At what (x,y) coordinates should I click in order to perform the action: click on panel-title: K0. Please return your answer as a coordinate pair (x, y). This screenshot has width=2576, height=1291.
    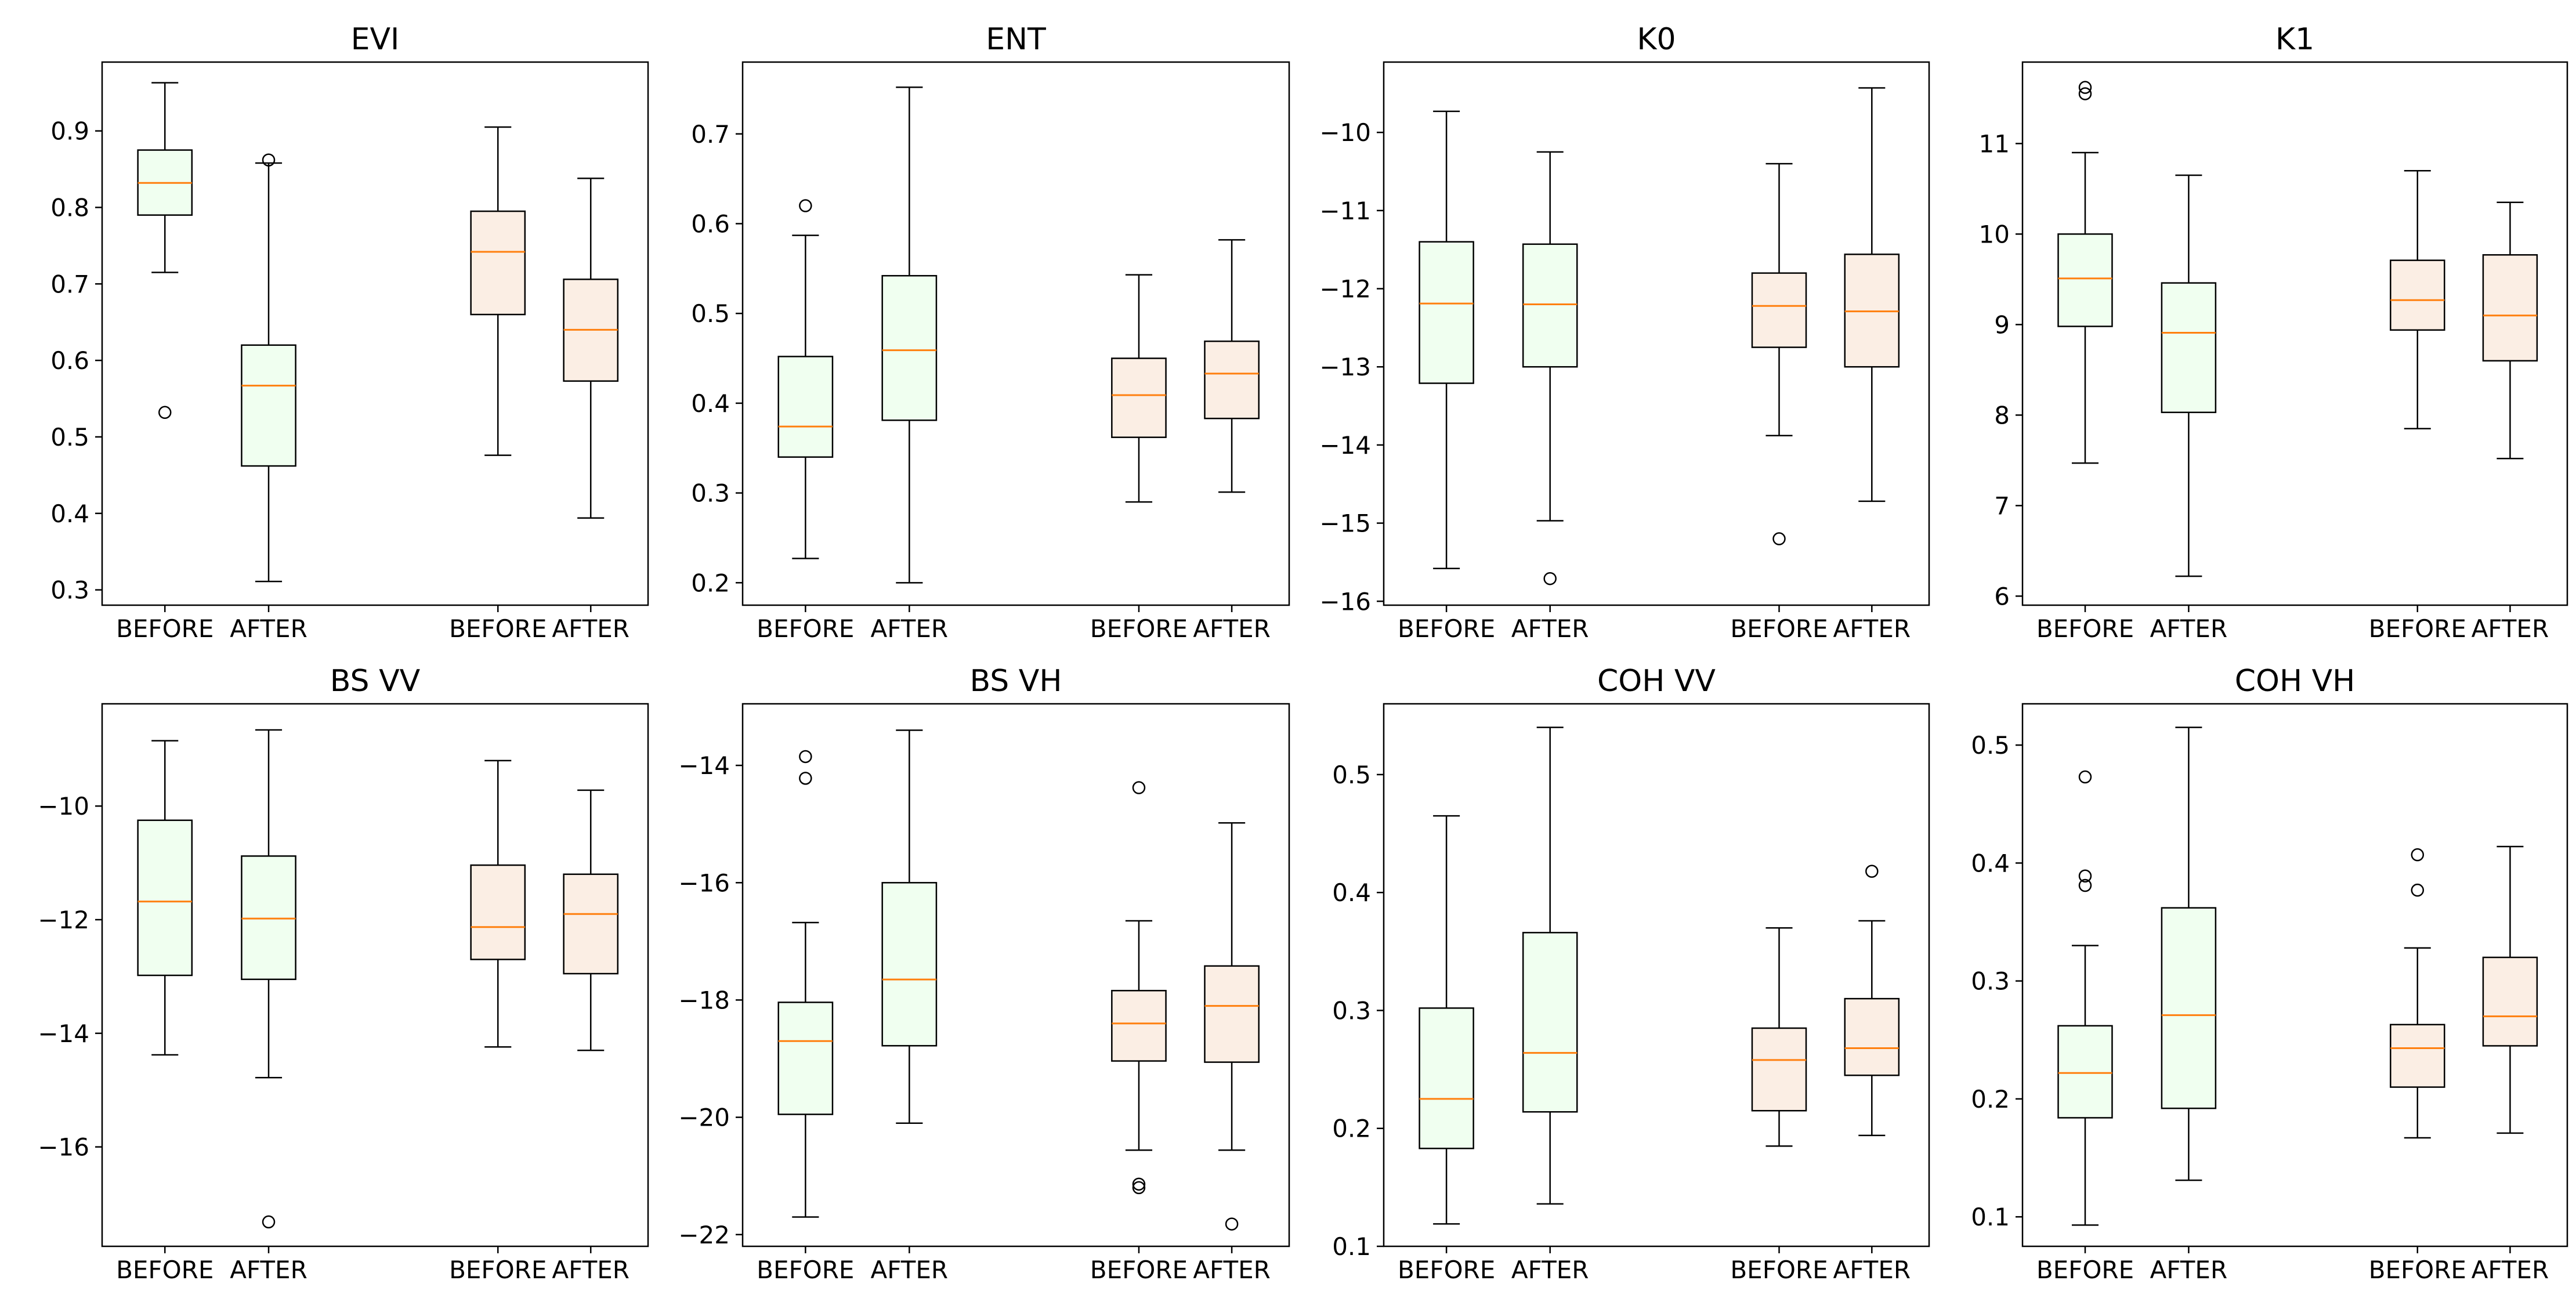
    Looking at the image, I should click on (1656, 40).